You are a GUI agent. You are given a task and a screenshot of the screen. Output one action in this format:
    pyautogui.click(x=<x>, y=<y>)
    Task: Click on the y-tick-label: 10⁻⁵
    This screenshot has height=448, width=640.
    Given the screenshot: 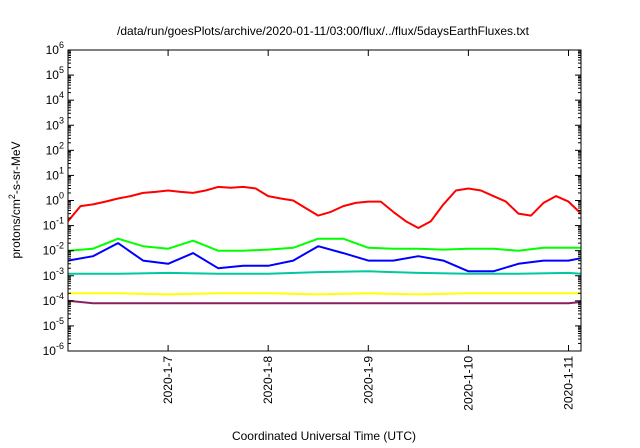 What is the action you would take?
    pyautogui.click(x=53, y=324)
    